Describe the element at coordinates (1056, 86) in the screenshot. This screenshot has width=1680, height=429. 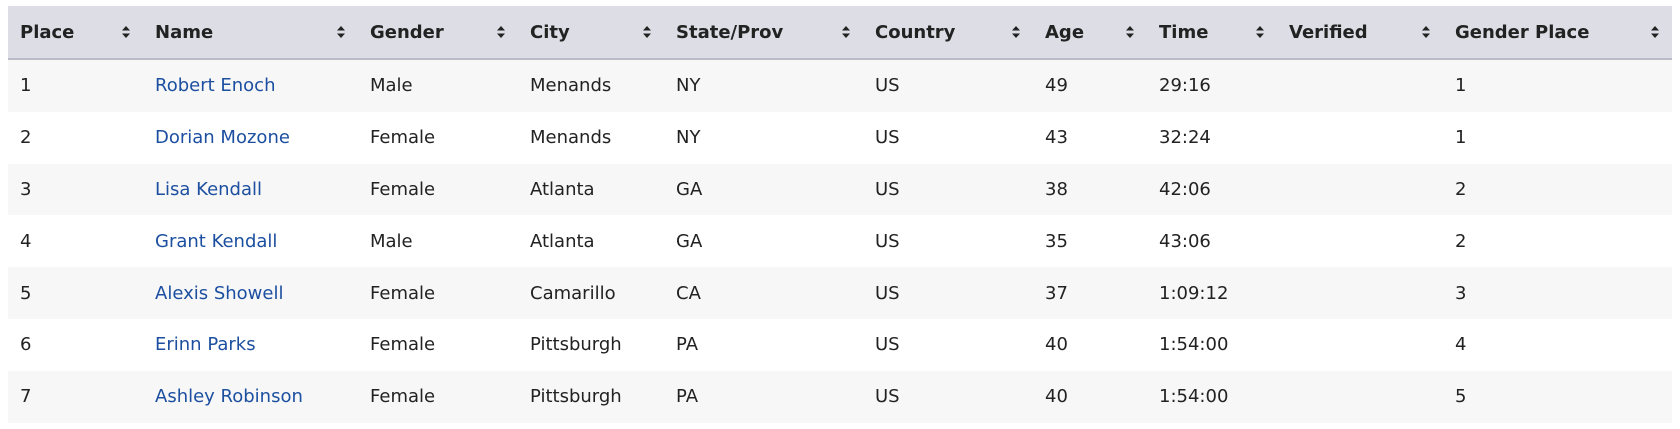
I see `cell-text: 49` at that location.